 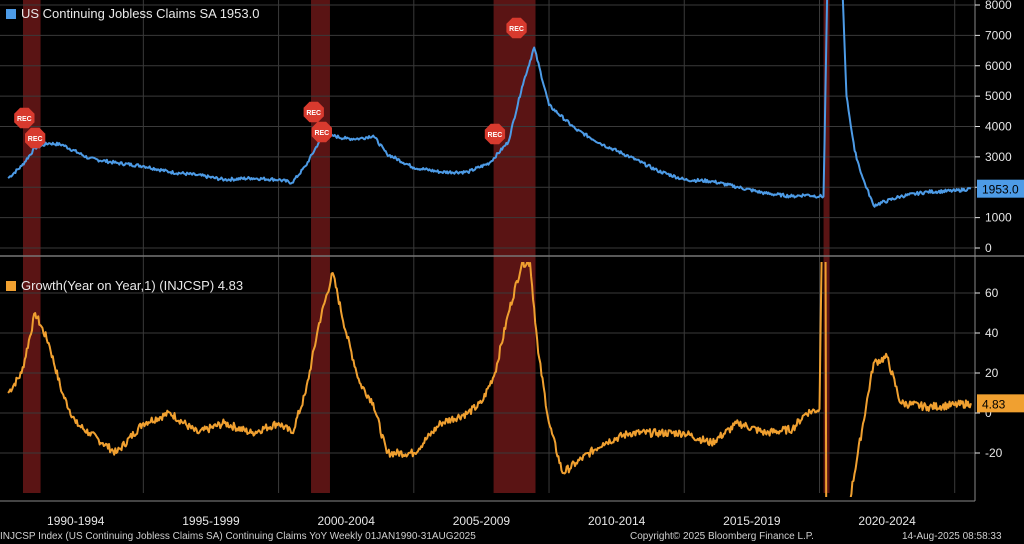 What do you see at coordinates (998, 66) in the screenshot?
I see `top-ytick-label-6: 6000` at bounding box center [998, 66].